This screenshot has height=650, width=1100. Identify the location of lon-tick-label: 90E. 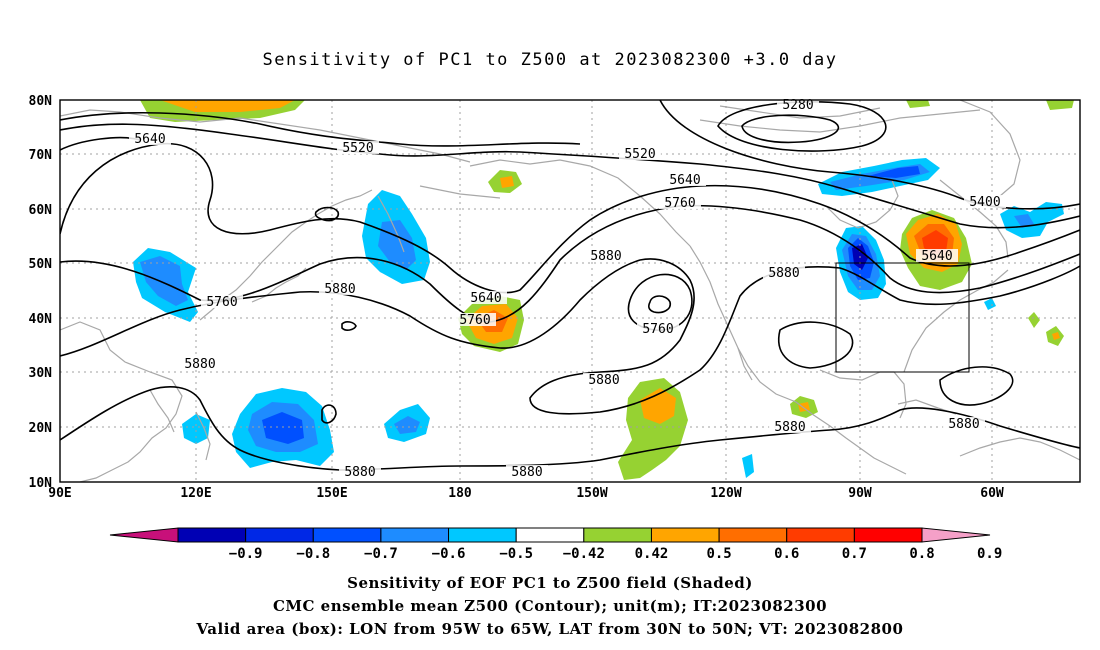
(59, 493).